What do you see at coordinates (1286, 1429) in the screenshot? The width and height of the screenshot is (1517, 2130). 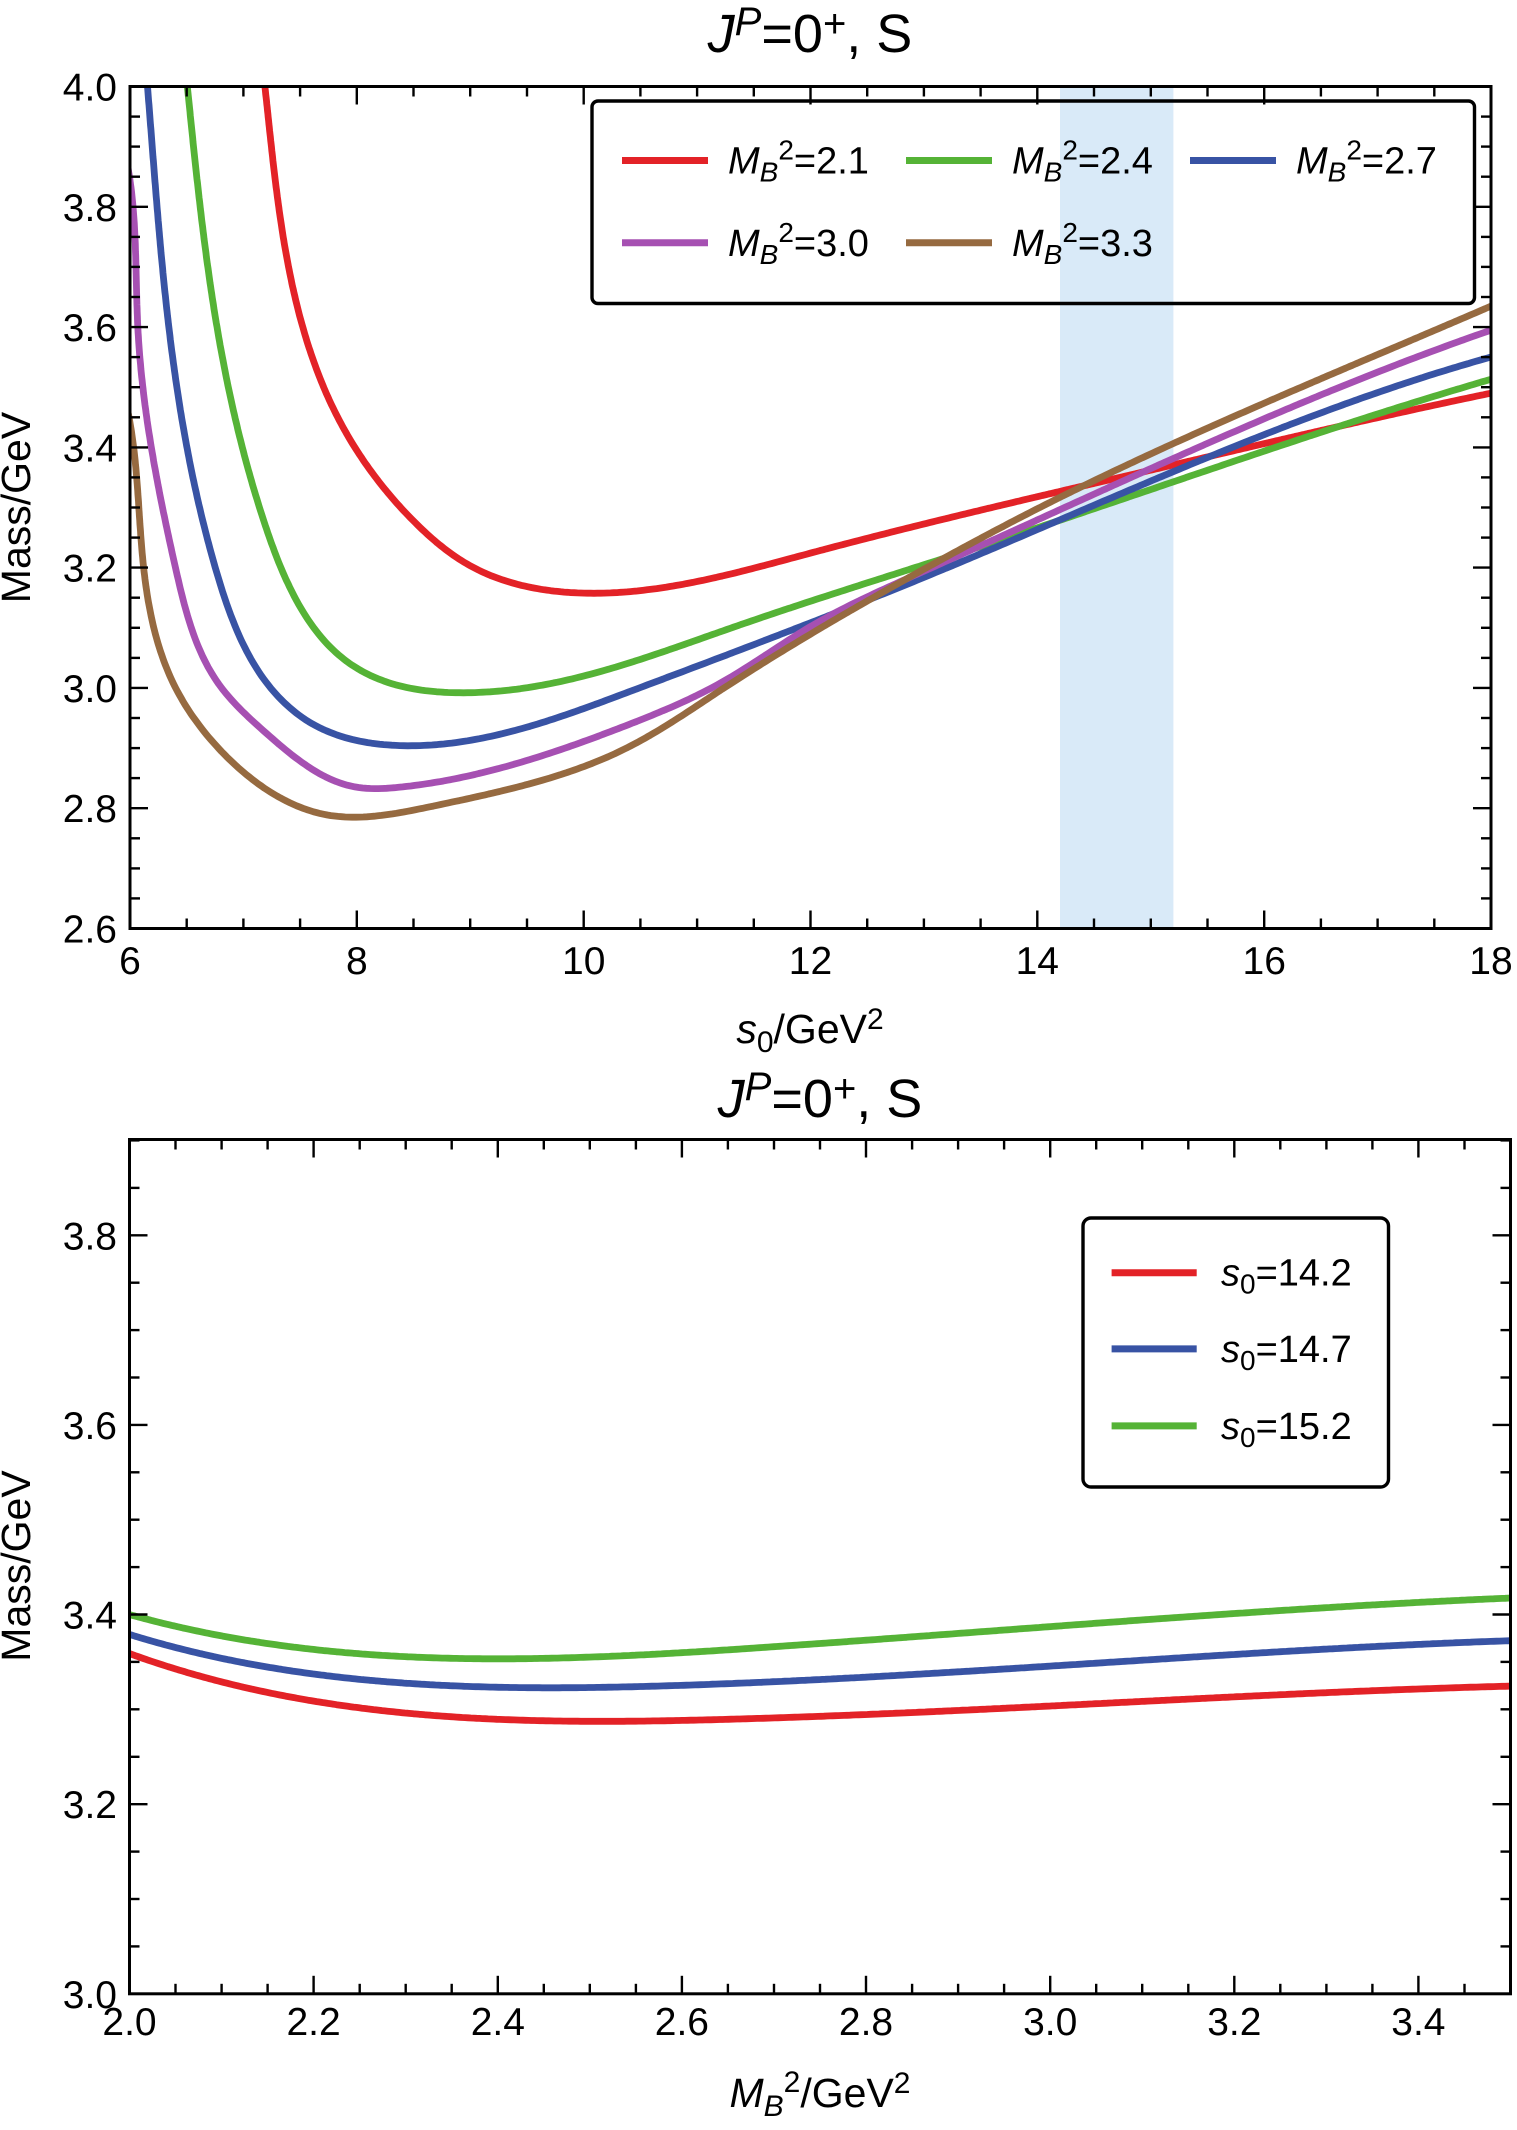 I see `svg-text: s0=15.2` at bounding box center [1286, 1429].